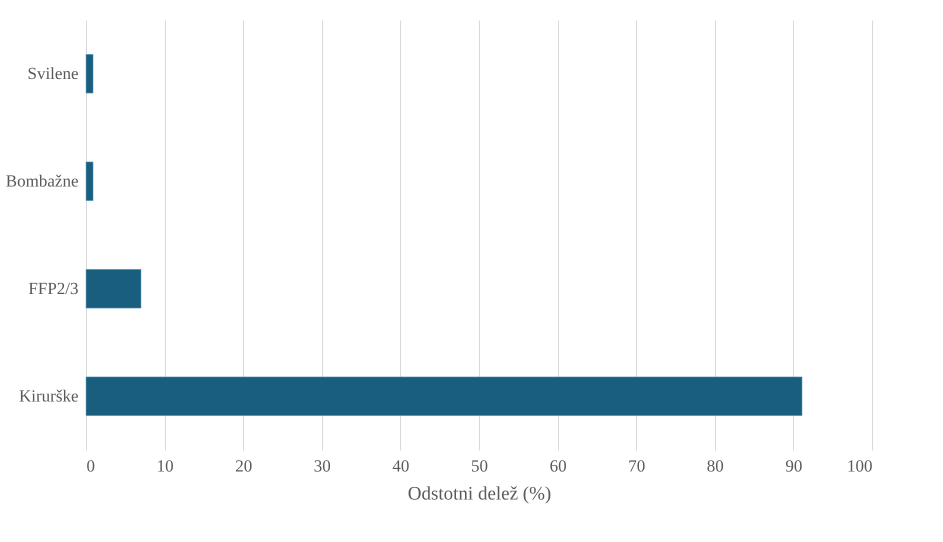  What do you see at coordinates (53, 288) in the screenshot?
I see `y-tick-label: FFP2/3` at bounding box center [53, 288].